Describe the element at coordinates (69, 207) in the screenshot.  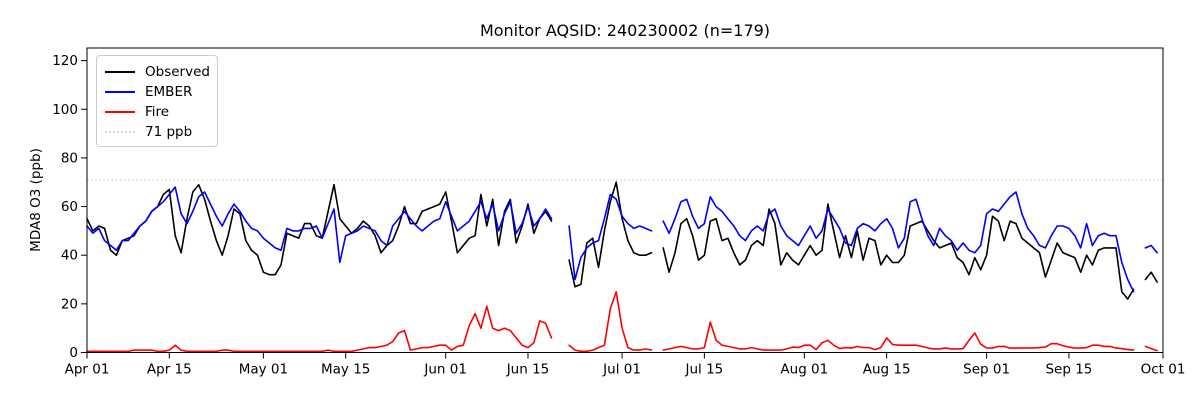
I see `y-tick-label: 60` at that location.